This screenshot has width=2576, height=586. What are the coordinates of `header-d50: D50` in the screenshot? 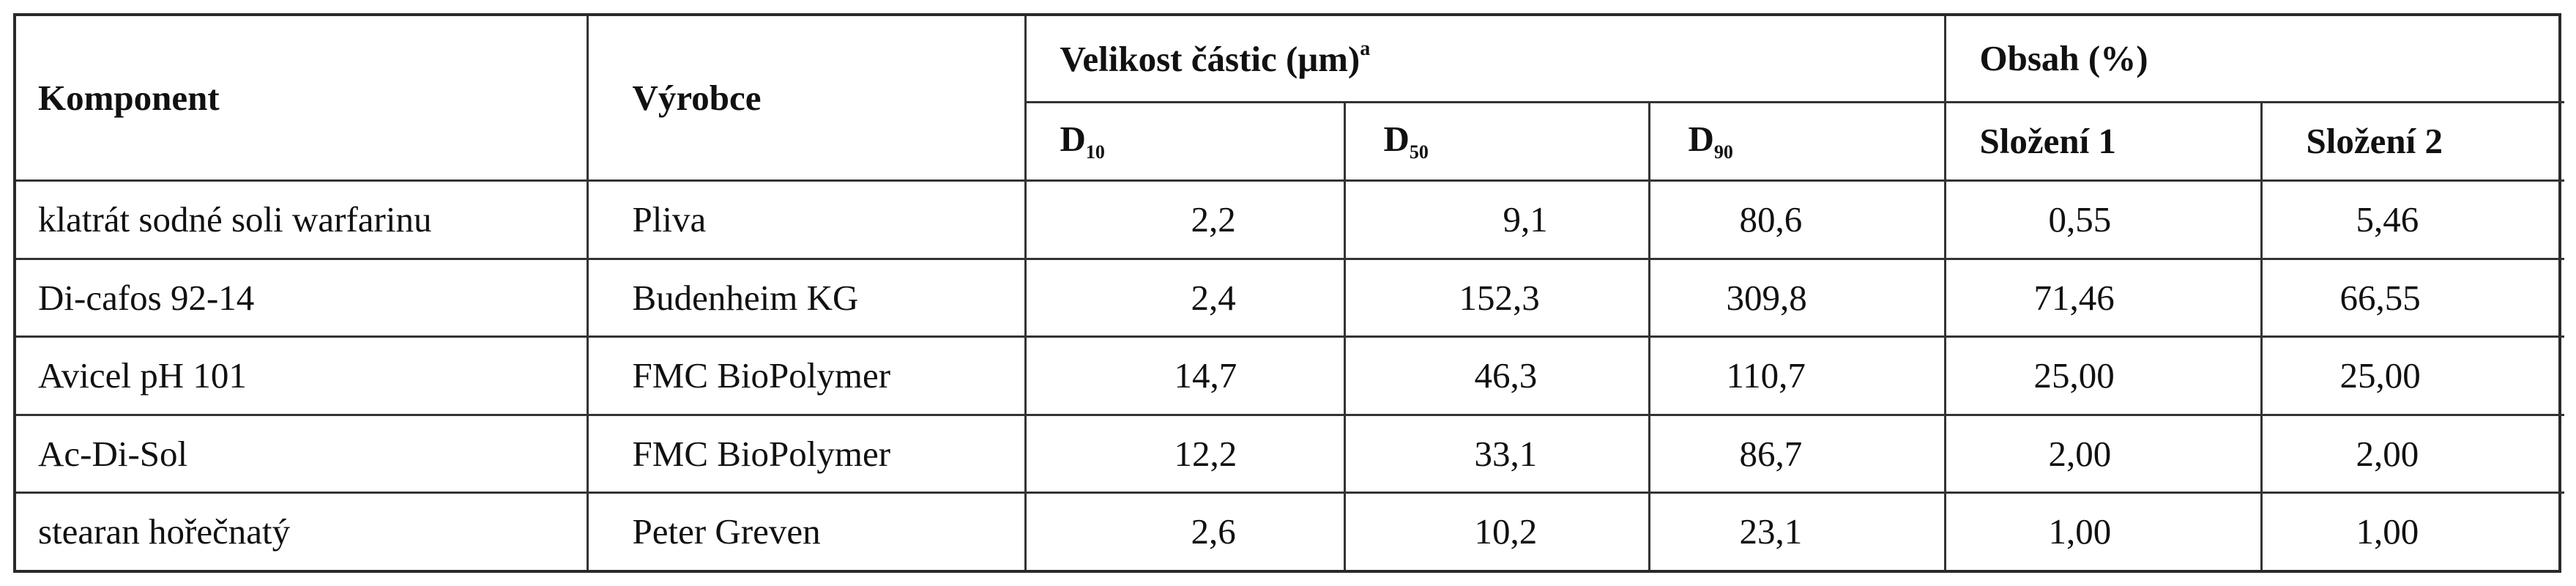 It's located at (1496, 141).